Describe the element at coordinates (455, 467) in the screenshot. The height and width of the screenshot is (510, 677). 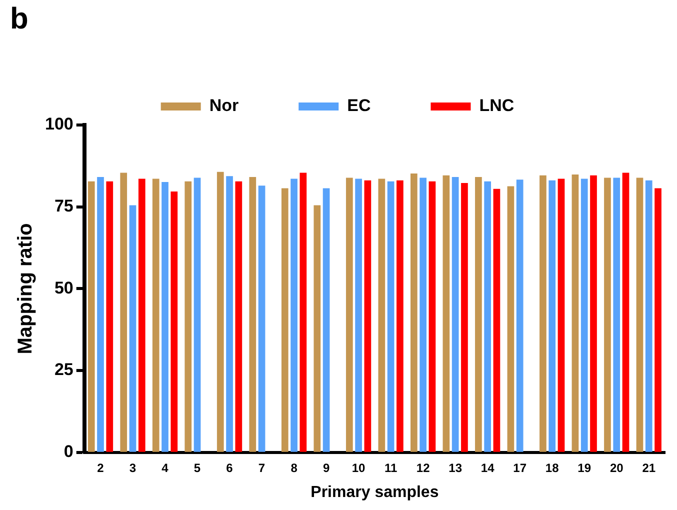
I see `x-tick-label: 13` at that location.